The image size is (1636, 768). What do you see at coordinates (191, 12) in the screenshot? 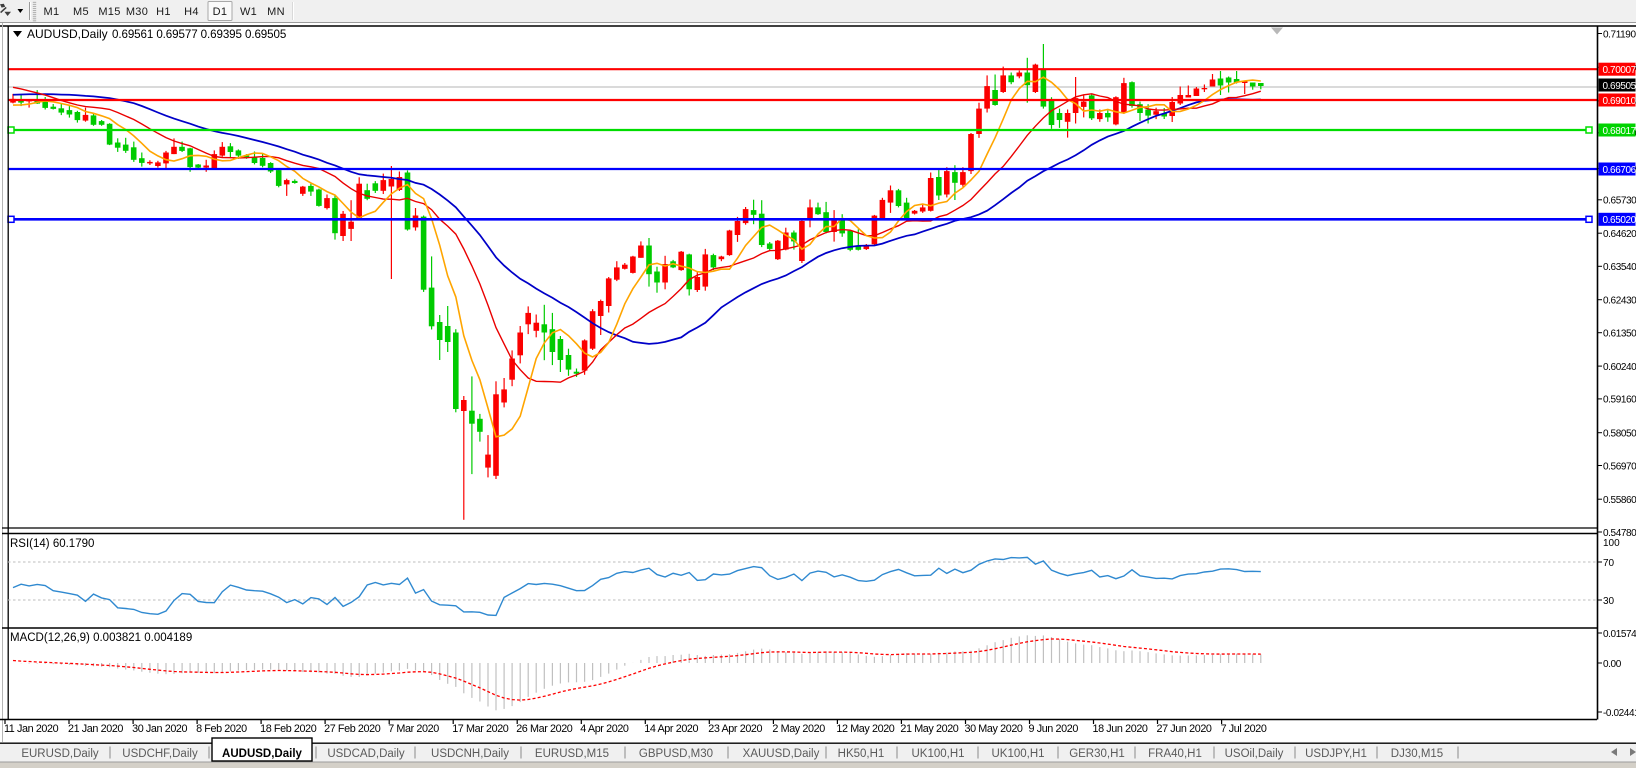
I see `svg-text: H4` at bounding box center [191, 12].